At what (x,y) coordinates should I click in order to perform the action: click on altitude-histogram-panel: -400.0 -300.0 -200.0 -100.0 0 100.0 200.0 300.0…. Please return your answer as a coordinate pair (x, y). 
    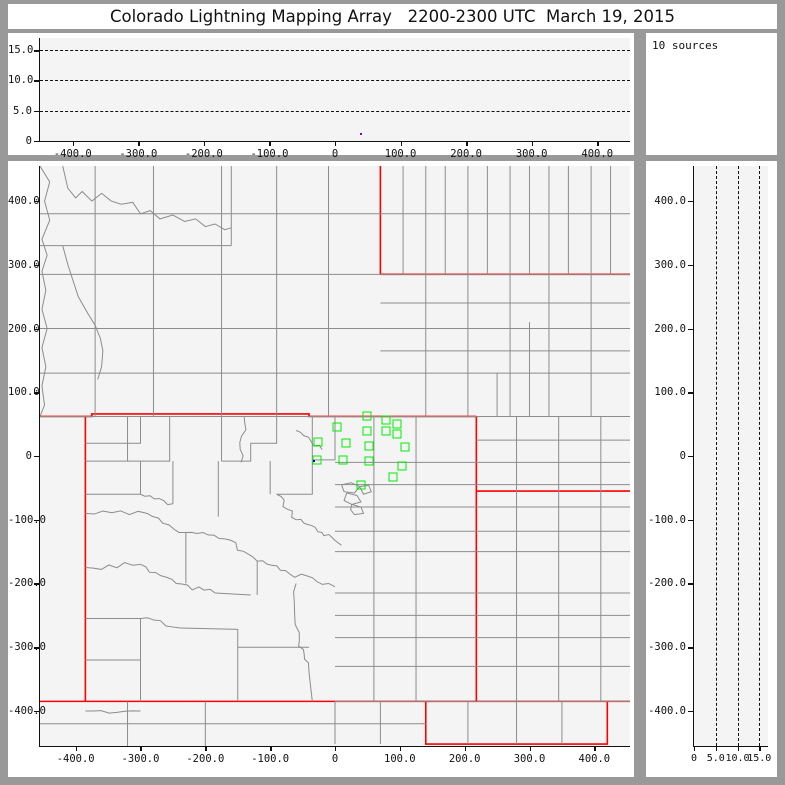
    Looking at the image, I should click on (711, 469).